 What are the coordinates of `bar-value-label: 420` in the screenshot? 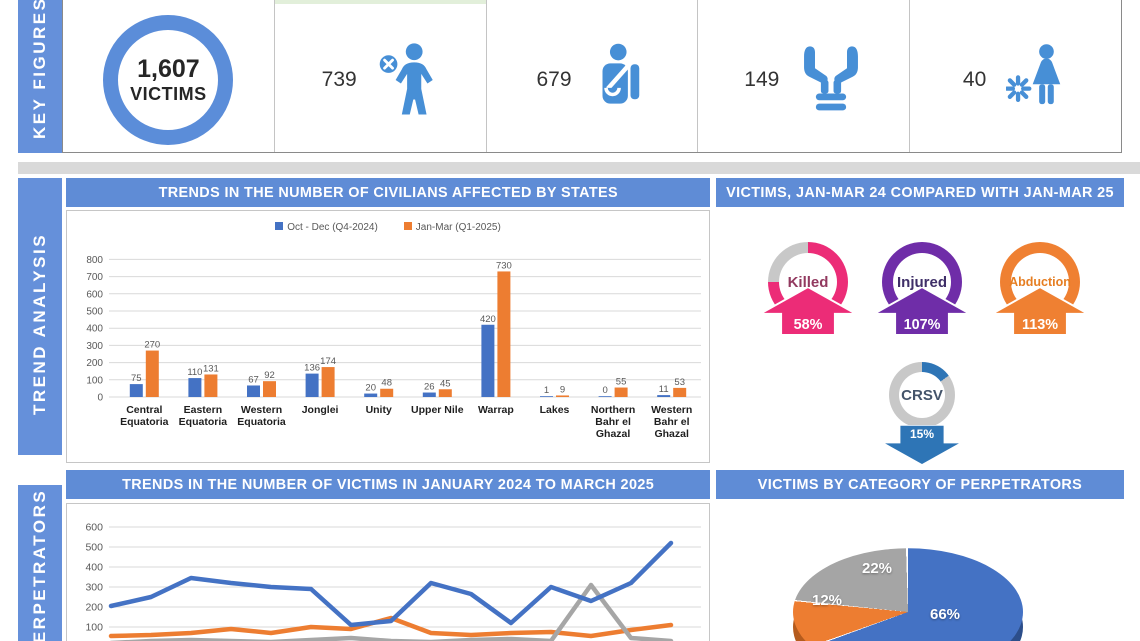 It's located at (488, 319).